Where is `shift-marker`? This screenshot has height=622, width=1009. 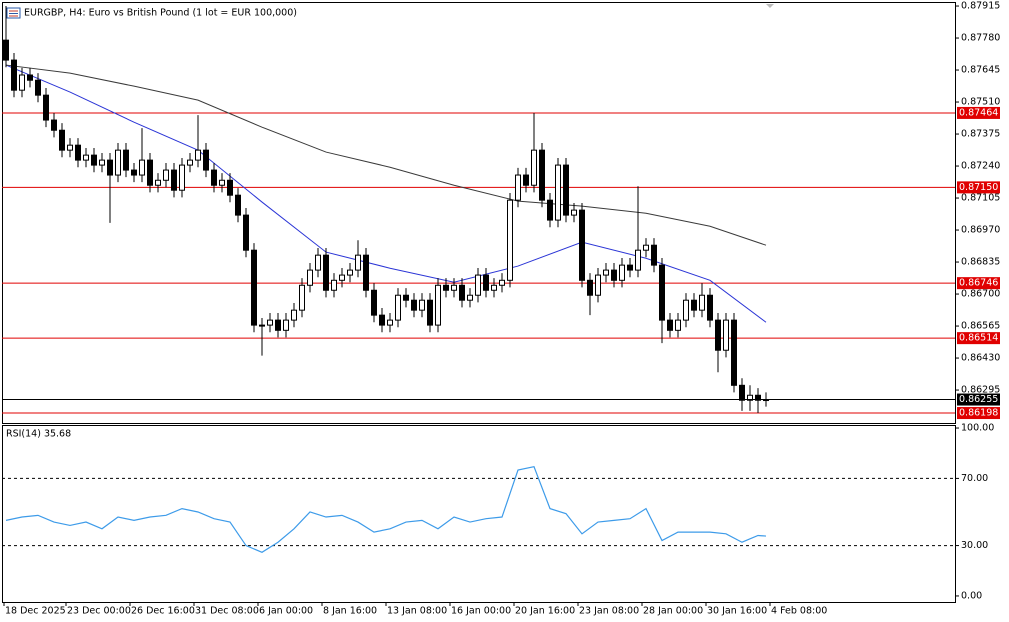
shift-marker is located at coordinates (770, 6).